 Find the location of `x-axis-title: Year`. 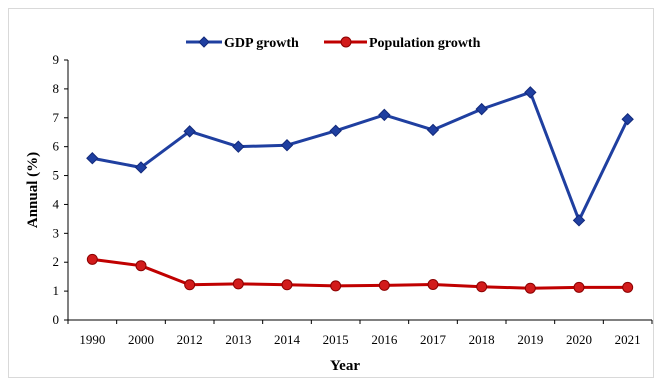

x-axis-title: Year is located at coordinates (345, 365).